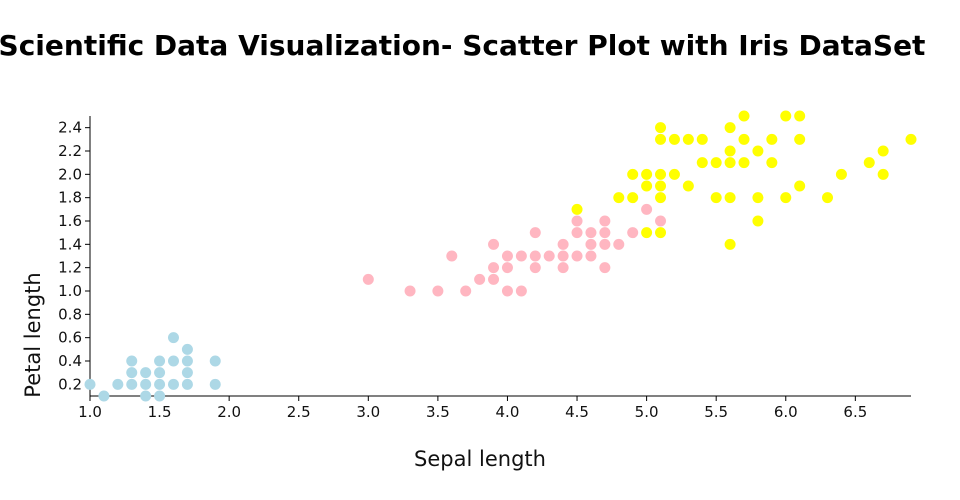  What do you see at coordinates (70, 151) in the screenshot?
I see `y-tick-label: 2.2` at bounding box center [70, 151].